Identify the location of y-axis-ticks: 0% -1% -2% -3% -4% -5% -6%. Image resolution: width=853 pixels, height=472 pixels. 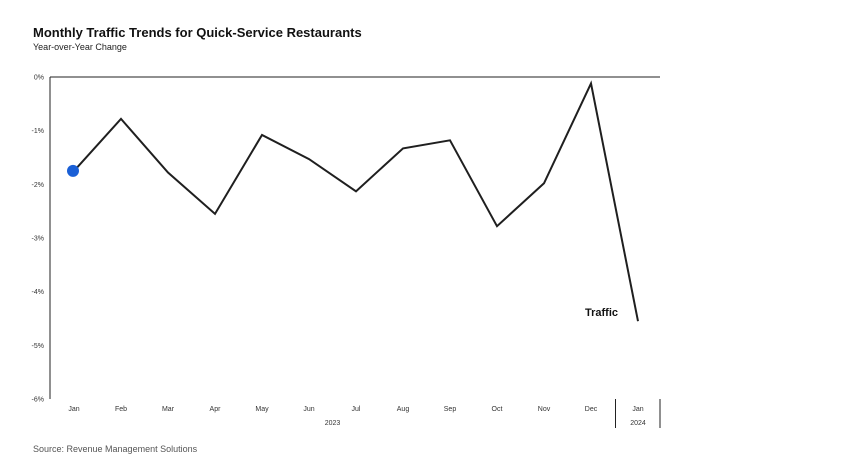
(38, 239).